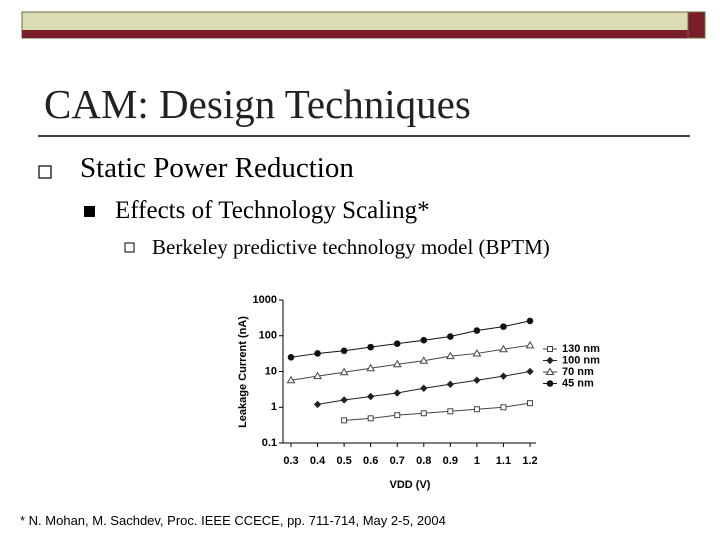  I want to click on y-tick-label: 10, so click(271, 371).